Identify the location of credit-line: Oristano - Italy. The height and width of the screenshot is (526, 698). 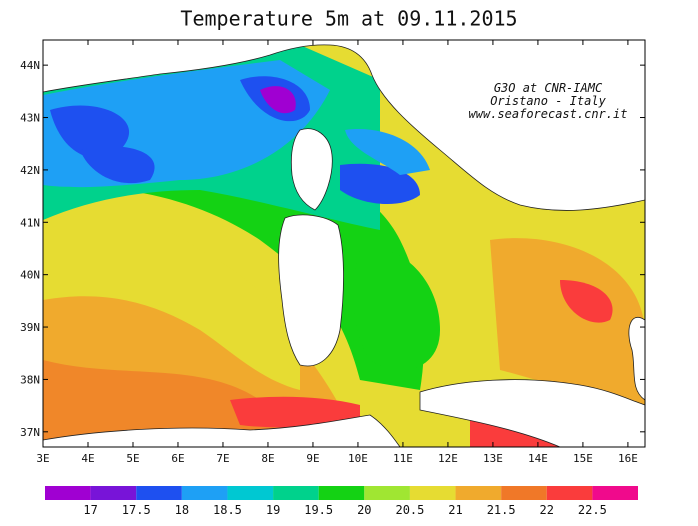
(548, 101).